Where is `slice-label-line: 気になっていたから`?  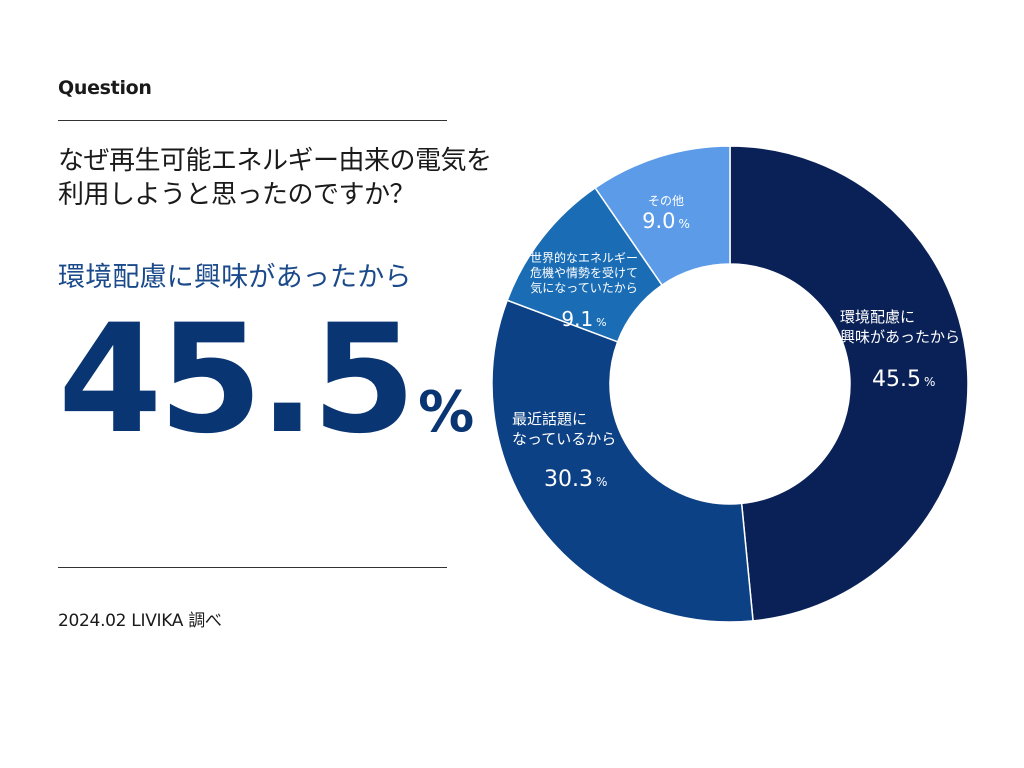 slice-label-line: 気になっていたから is located at coordinates (583, 287).